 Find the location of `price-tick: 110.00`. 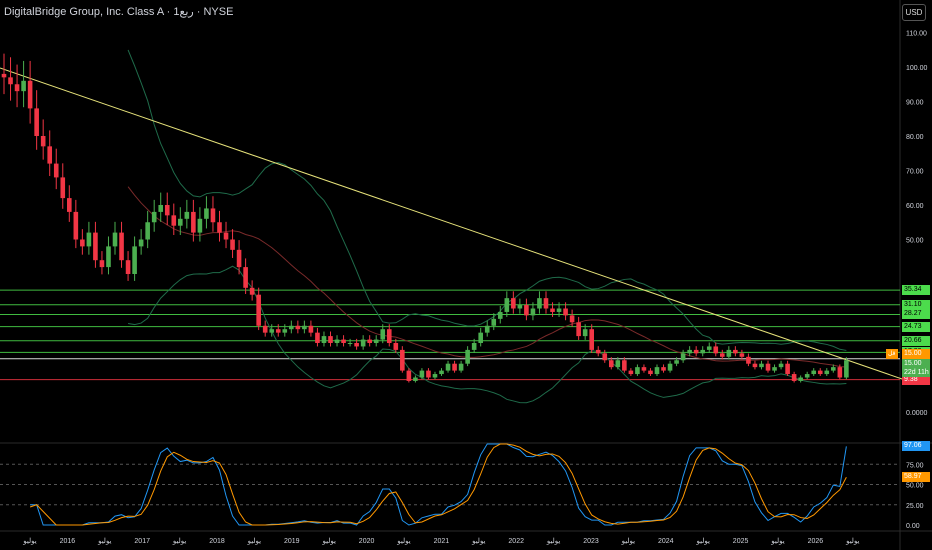

price-tick: 110.00 is located at coordinates (916, 34).